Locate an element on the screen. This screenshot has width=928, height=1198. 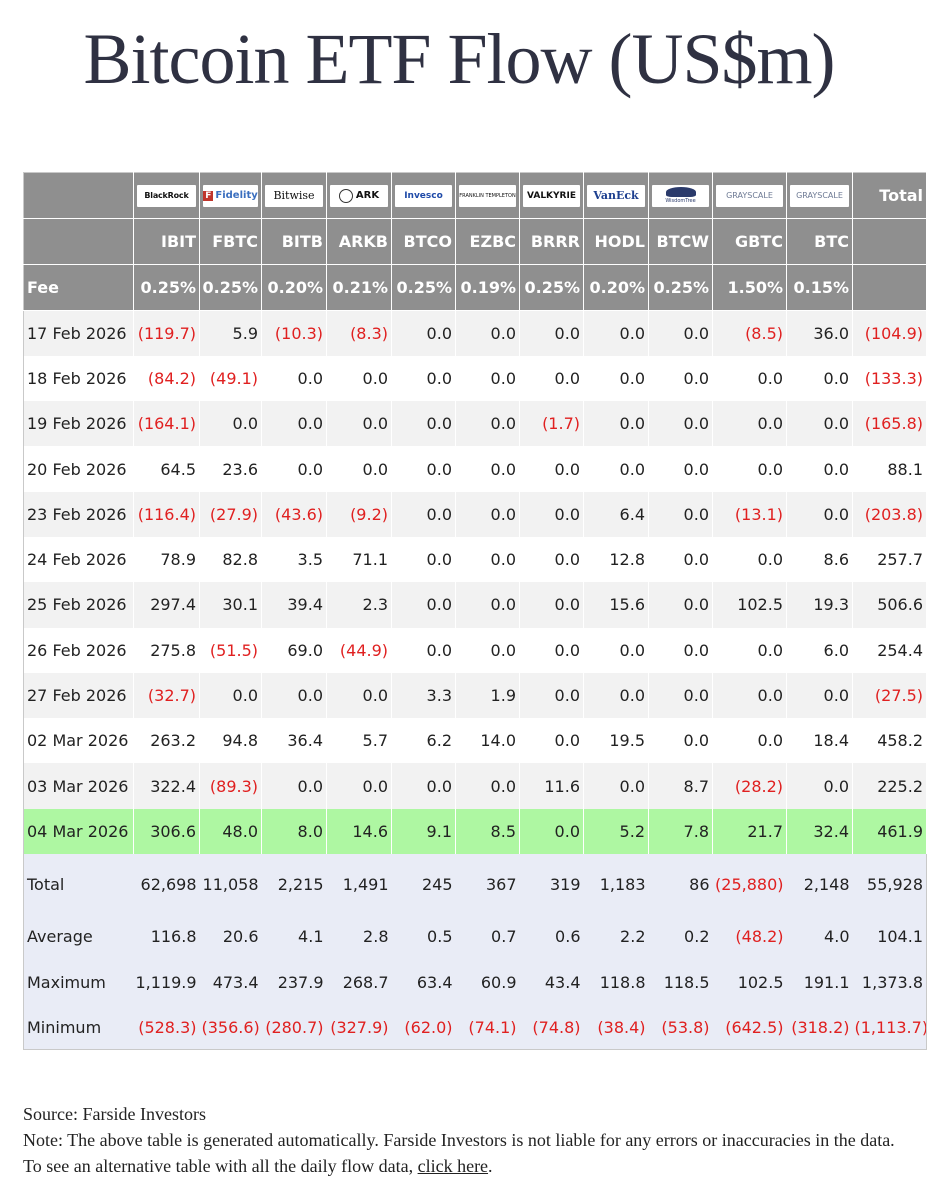
fee-value: 1.50% is located at coordinates (749, 287).